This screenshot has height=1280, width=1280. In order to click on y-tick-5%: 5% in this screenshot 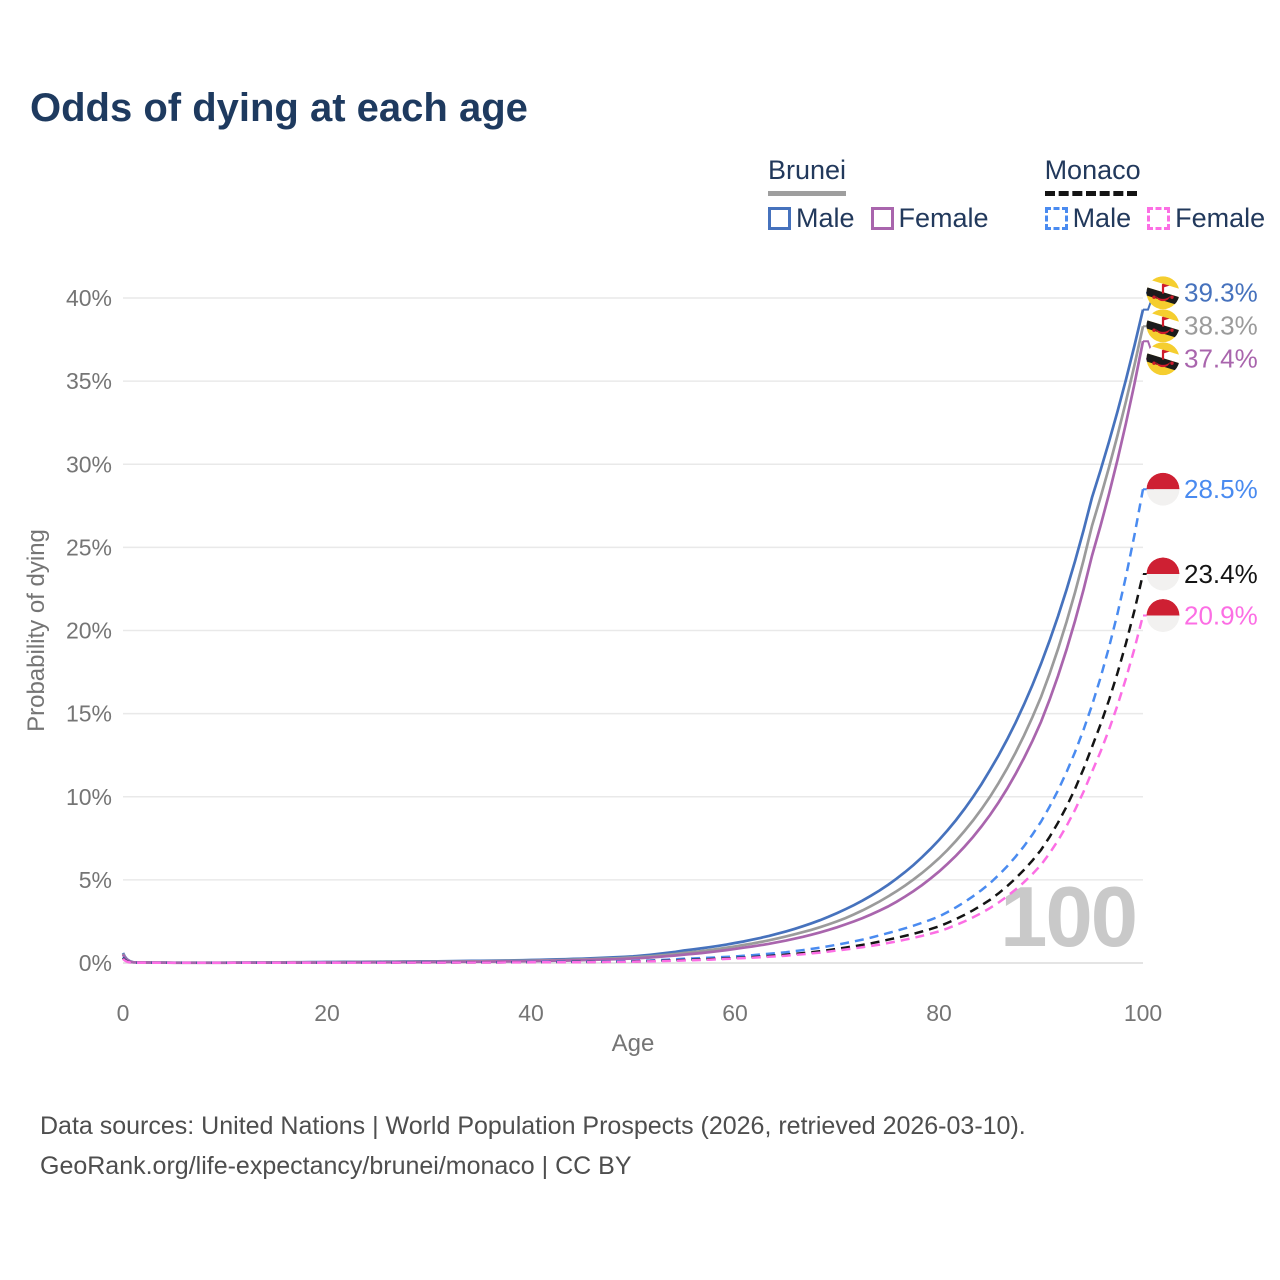, I will do `click(95, 880)`.